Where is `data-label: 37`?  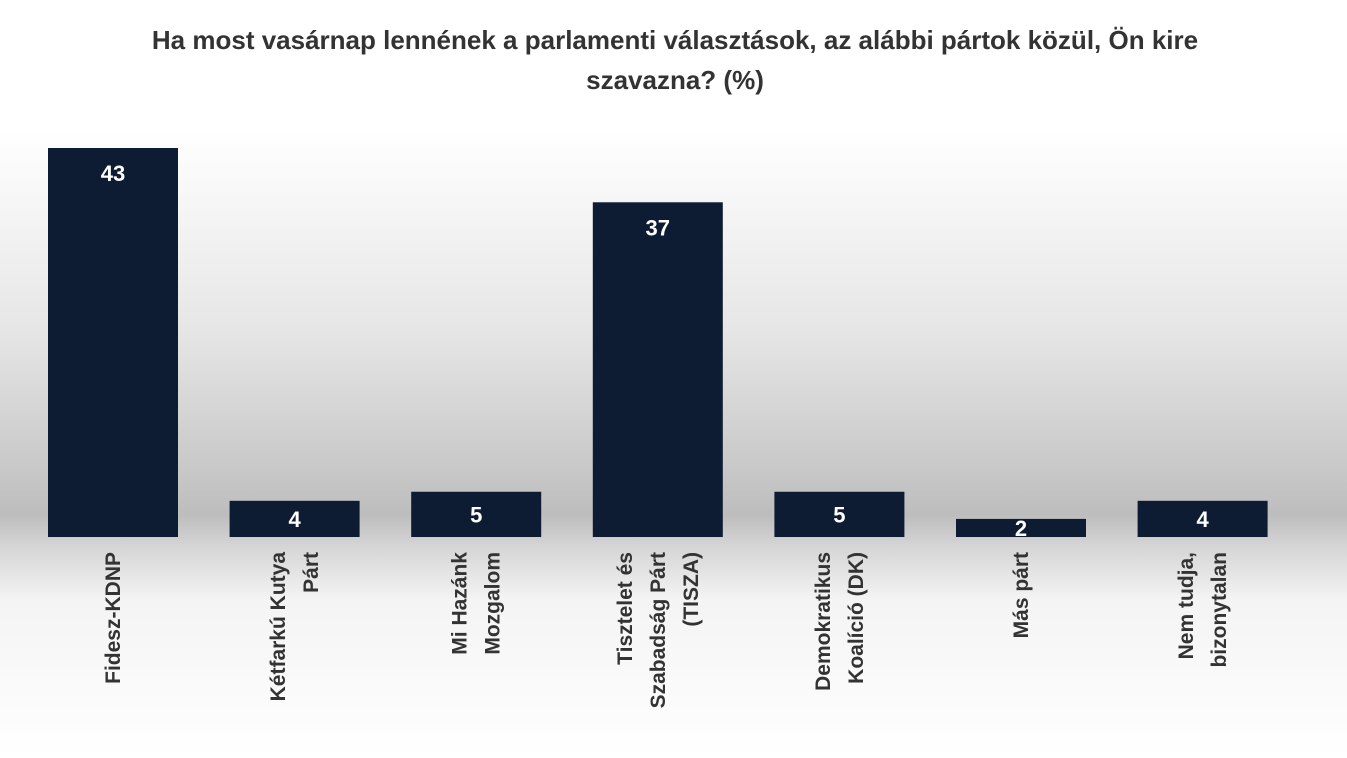 data-label: 37 is located at coordinates (658, 227).